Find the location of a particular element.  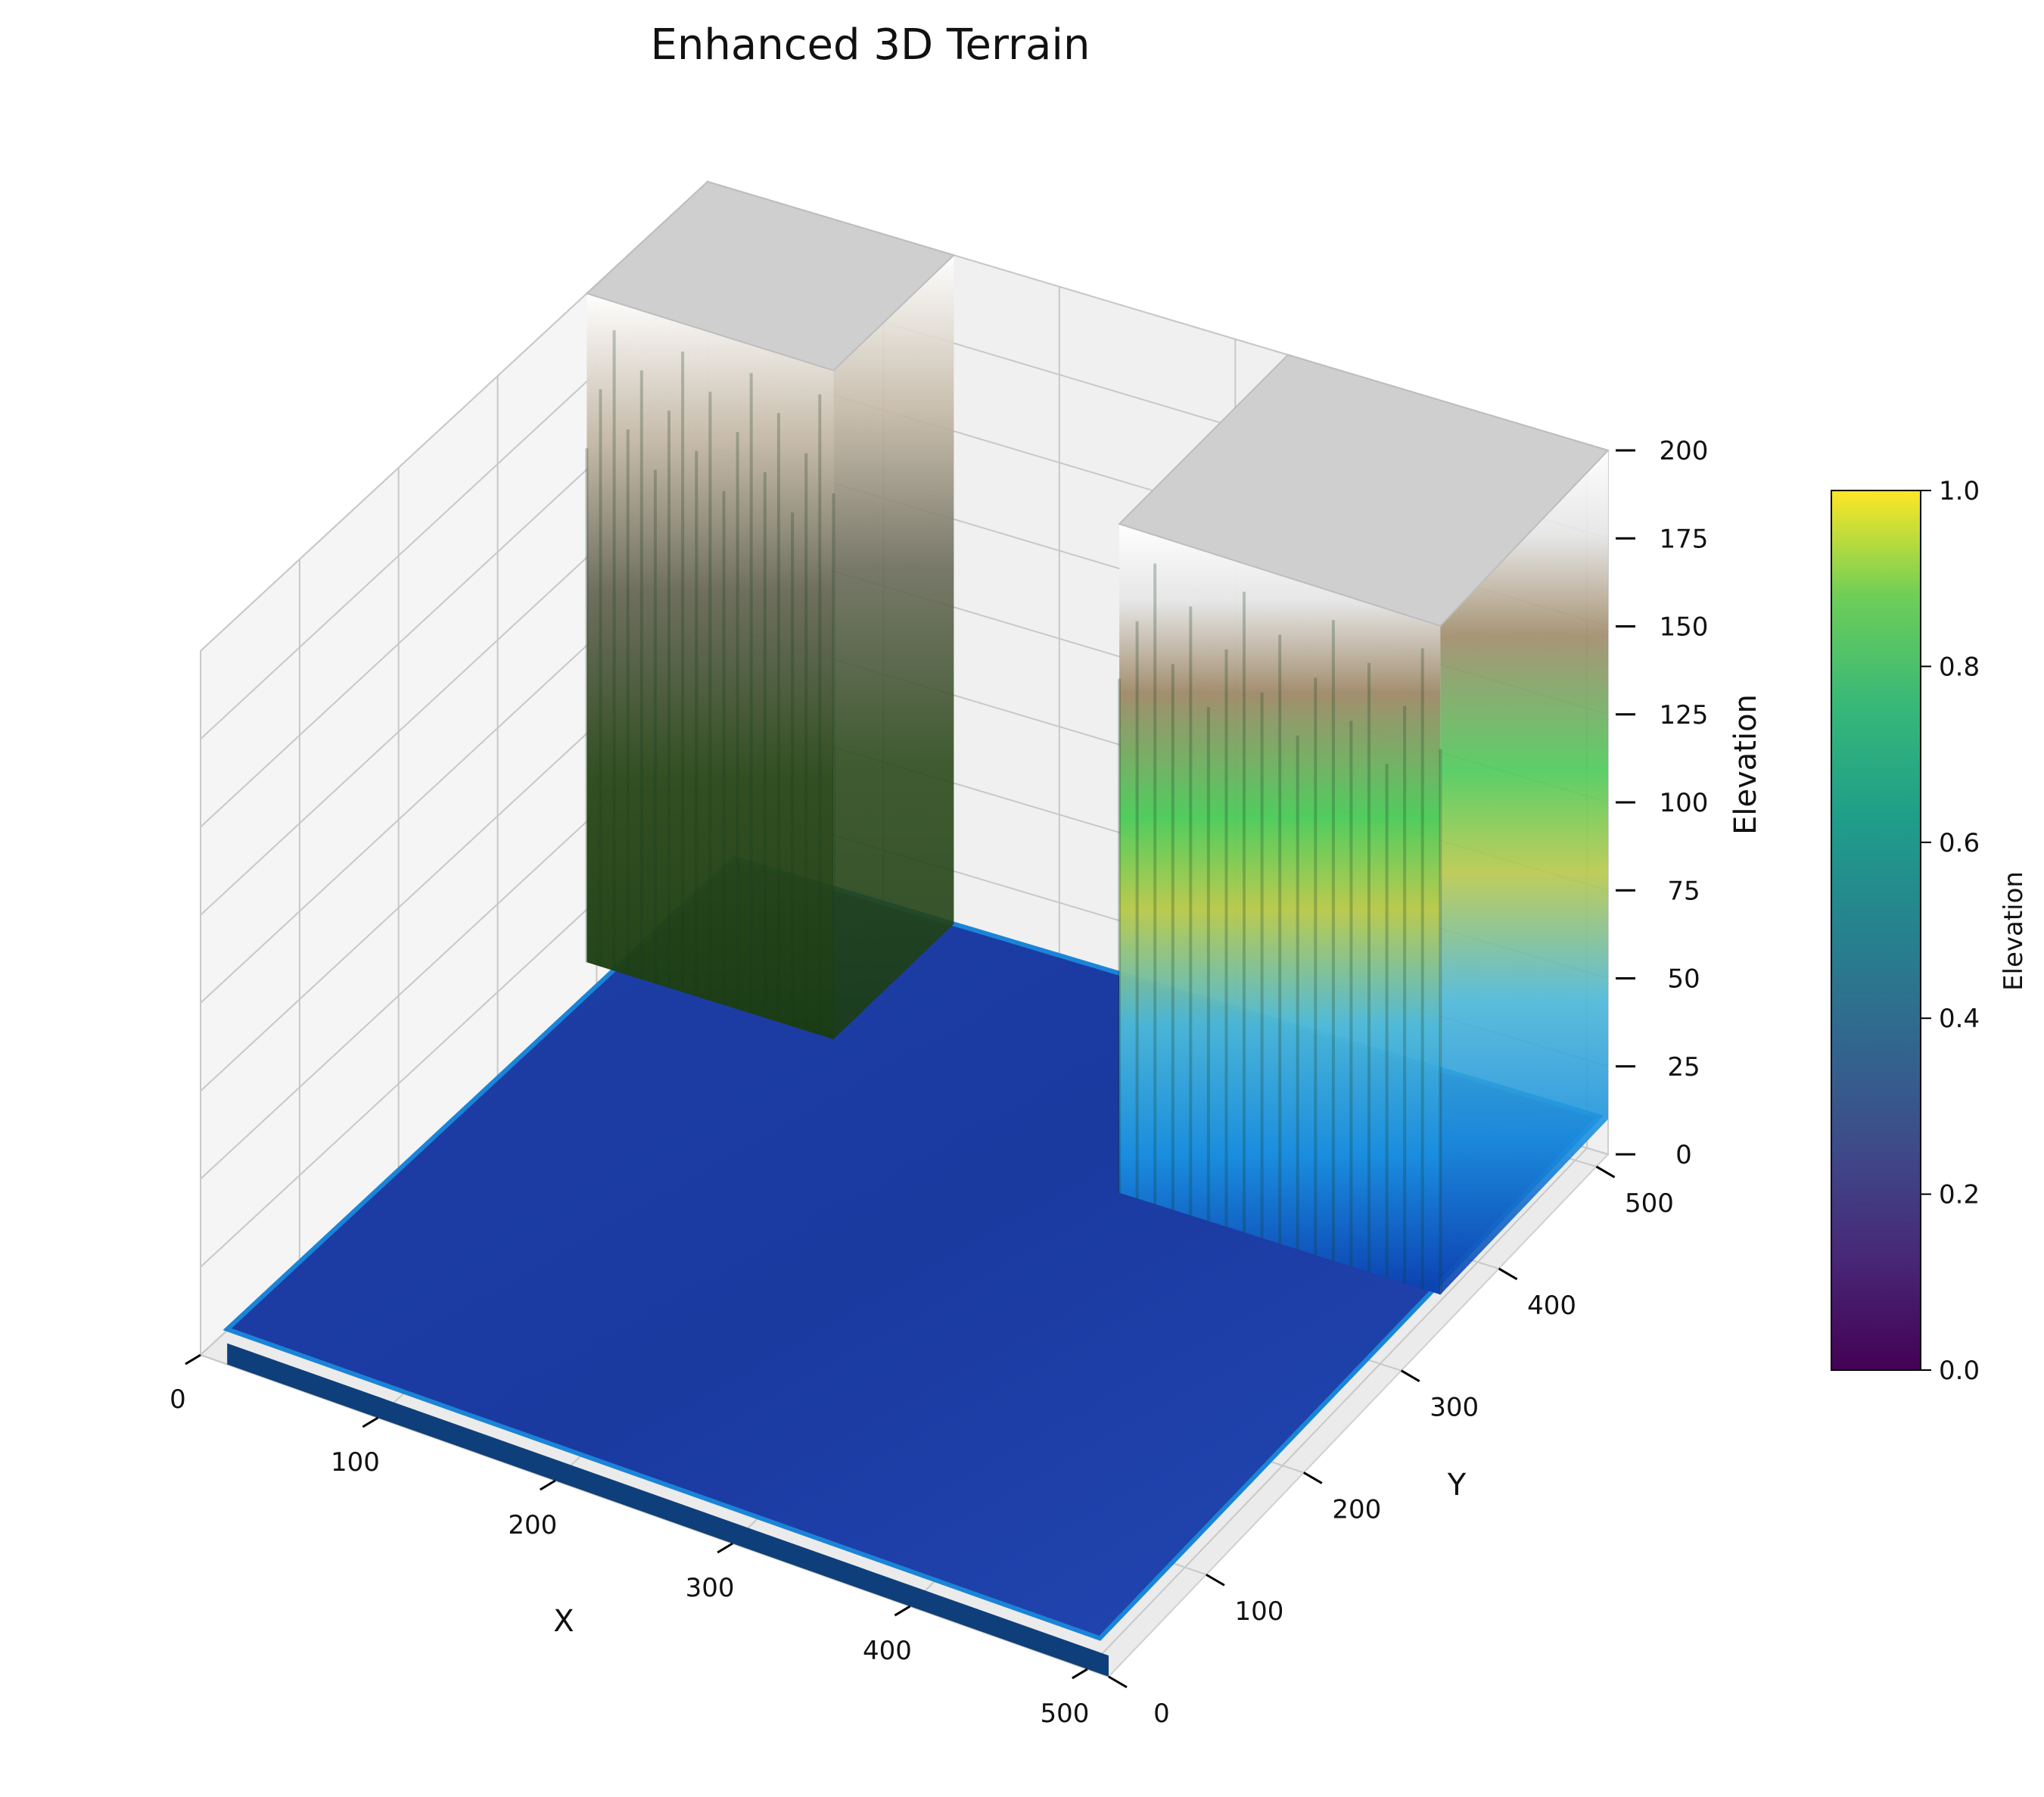

z-tick-label: 25 is located at coordinates (1683, 1067).